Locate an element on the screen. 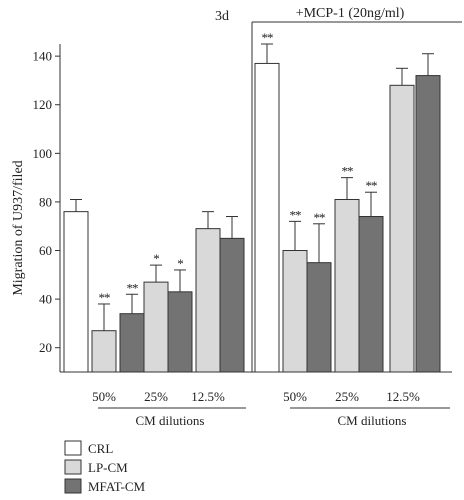  y-axis-title: Migration of U937/filed is located at coordinates (18, 227).